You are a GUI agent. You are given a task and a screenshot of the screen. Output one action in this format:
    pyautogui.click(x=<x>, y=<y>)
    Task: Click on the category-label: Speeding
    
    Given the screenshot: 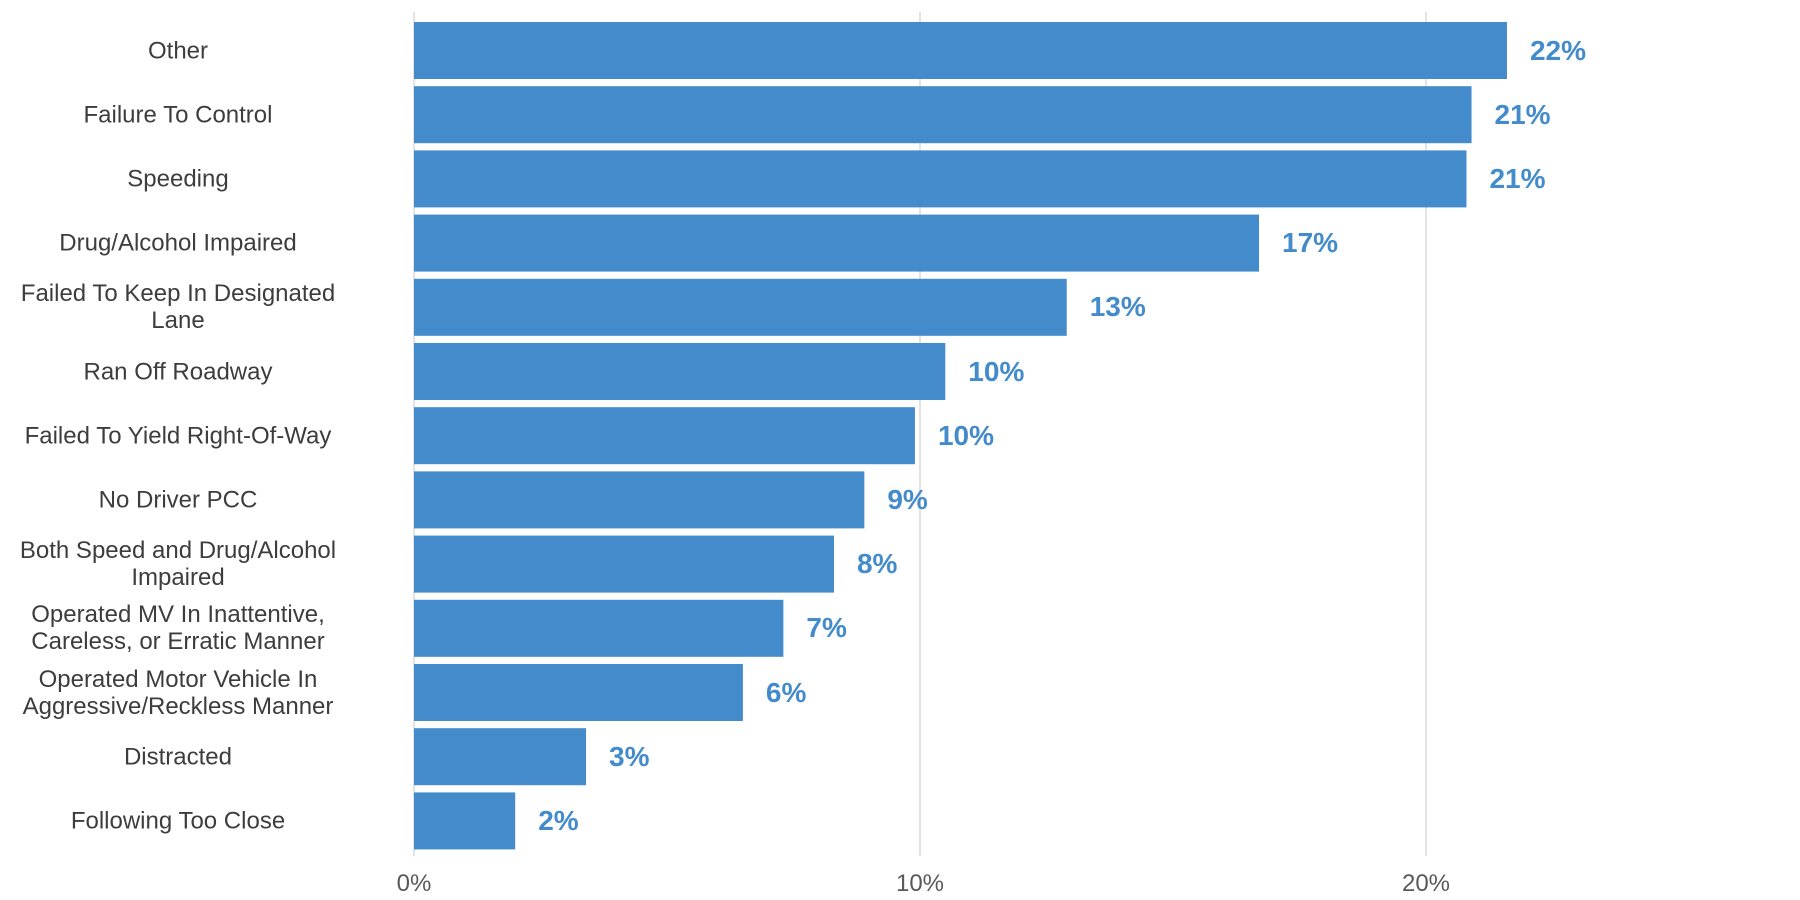 What is the action you would take?
    pyautogui.click(x=178, y=179)
    